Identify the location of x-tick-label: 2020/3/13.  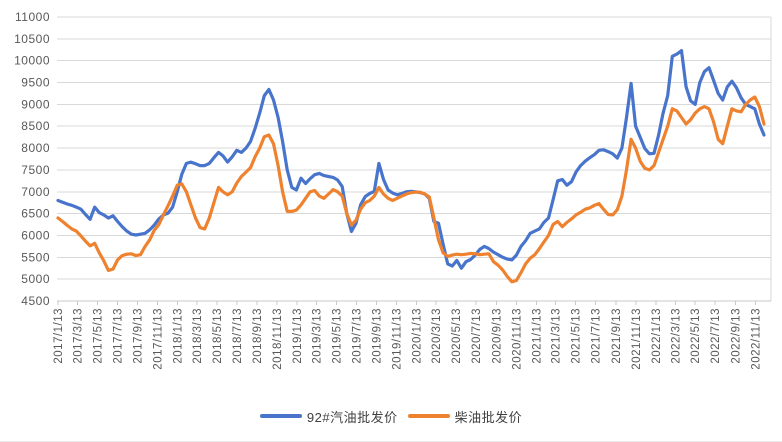
(437, 336).